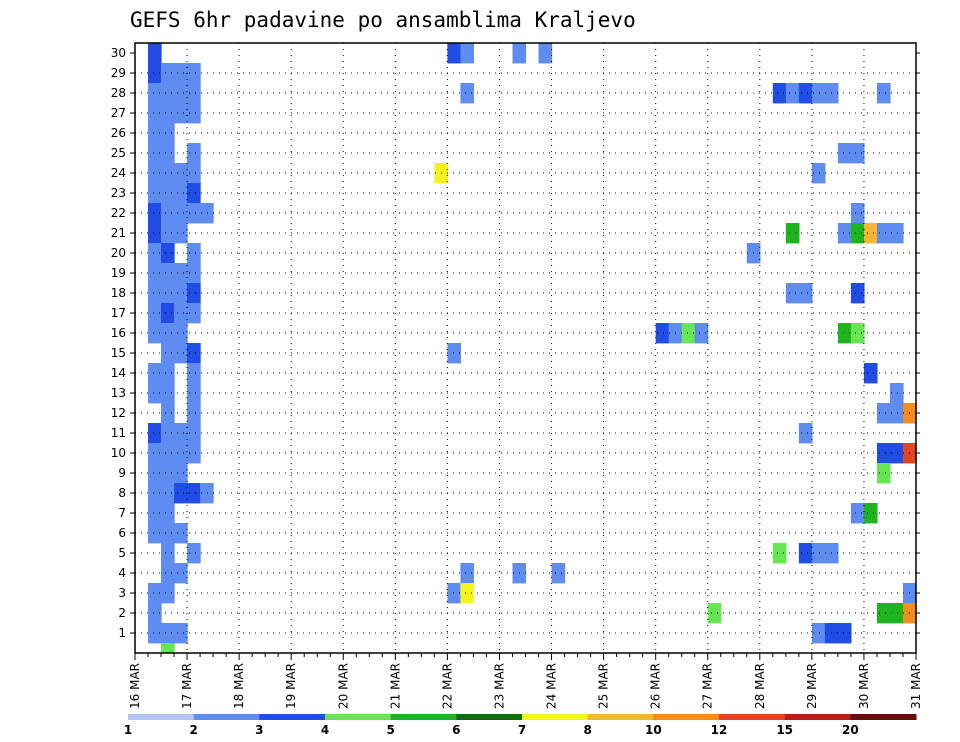 The width and height of the screenshot is (960, 742). Describe the element at coordinates (291, 686) in the screenshot. I see `x-tick-label: 19 MAR` at that location.